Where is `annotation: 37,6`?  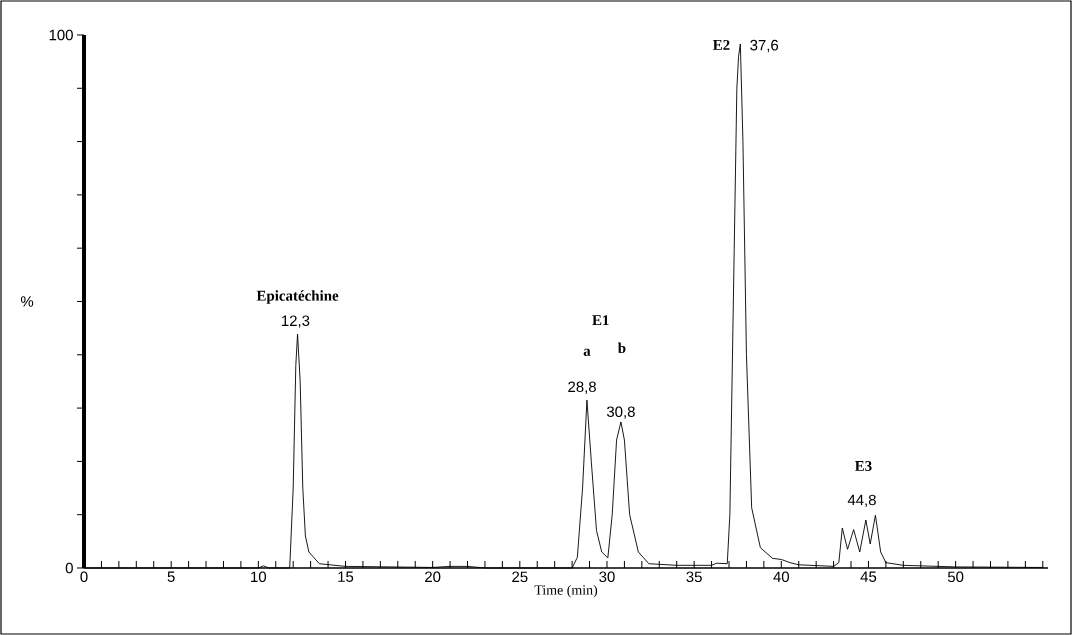 annotation: 37,6 is located at coordinates (764, 46).